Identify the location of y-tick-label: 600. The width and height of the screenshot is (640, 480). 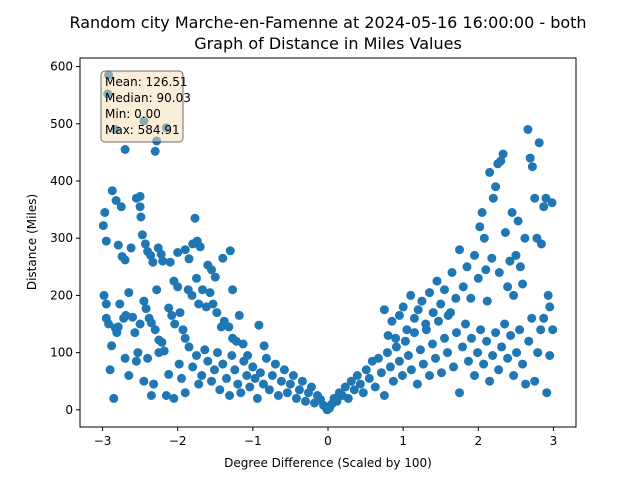
(61, 67).